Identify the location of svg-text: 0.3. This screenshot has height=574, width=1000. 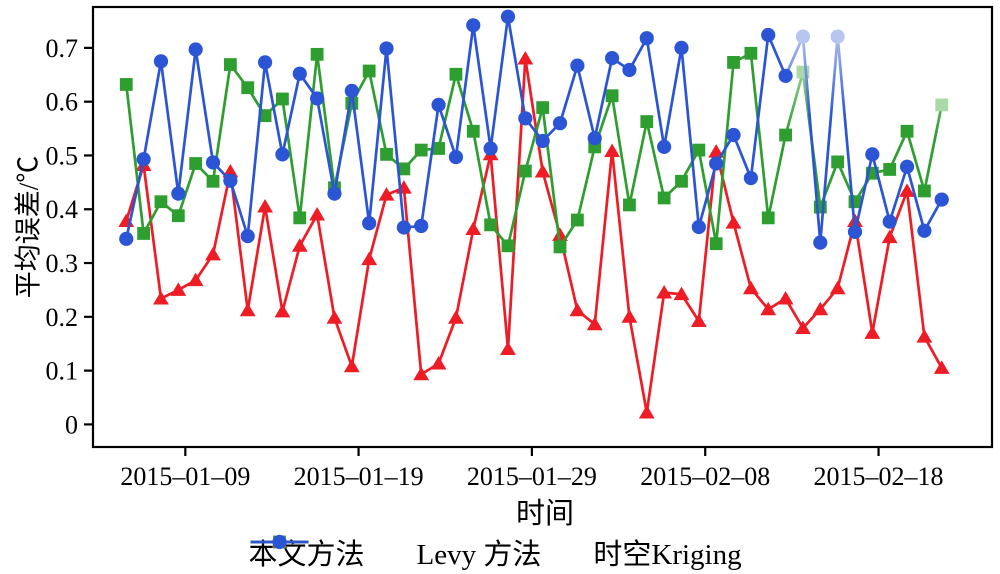
(62, 263).